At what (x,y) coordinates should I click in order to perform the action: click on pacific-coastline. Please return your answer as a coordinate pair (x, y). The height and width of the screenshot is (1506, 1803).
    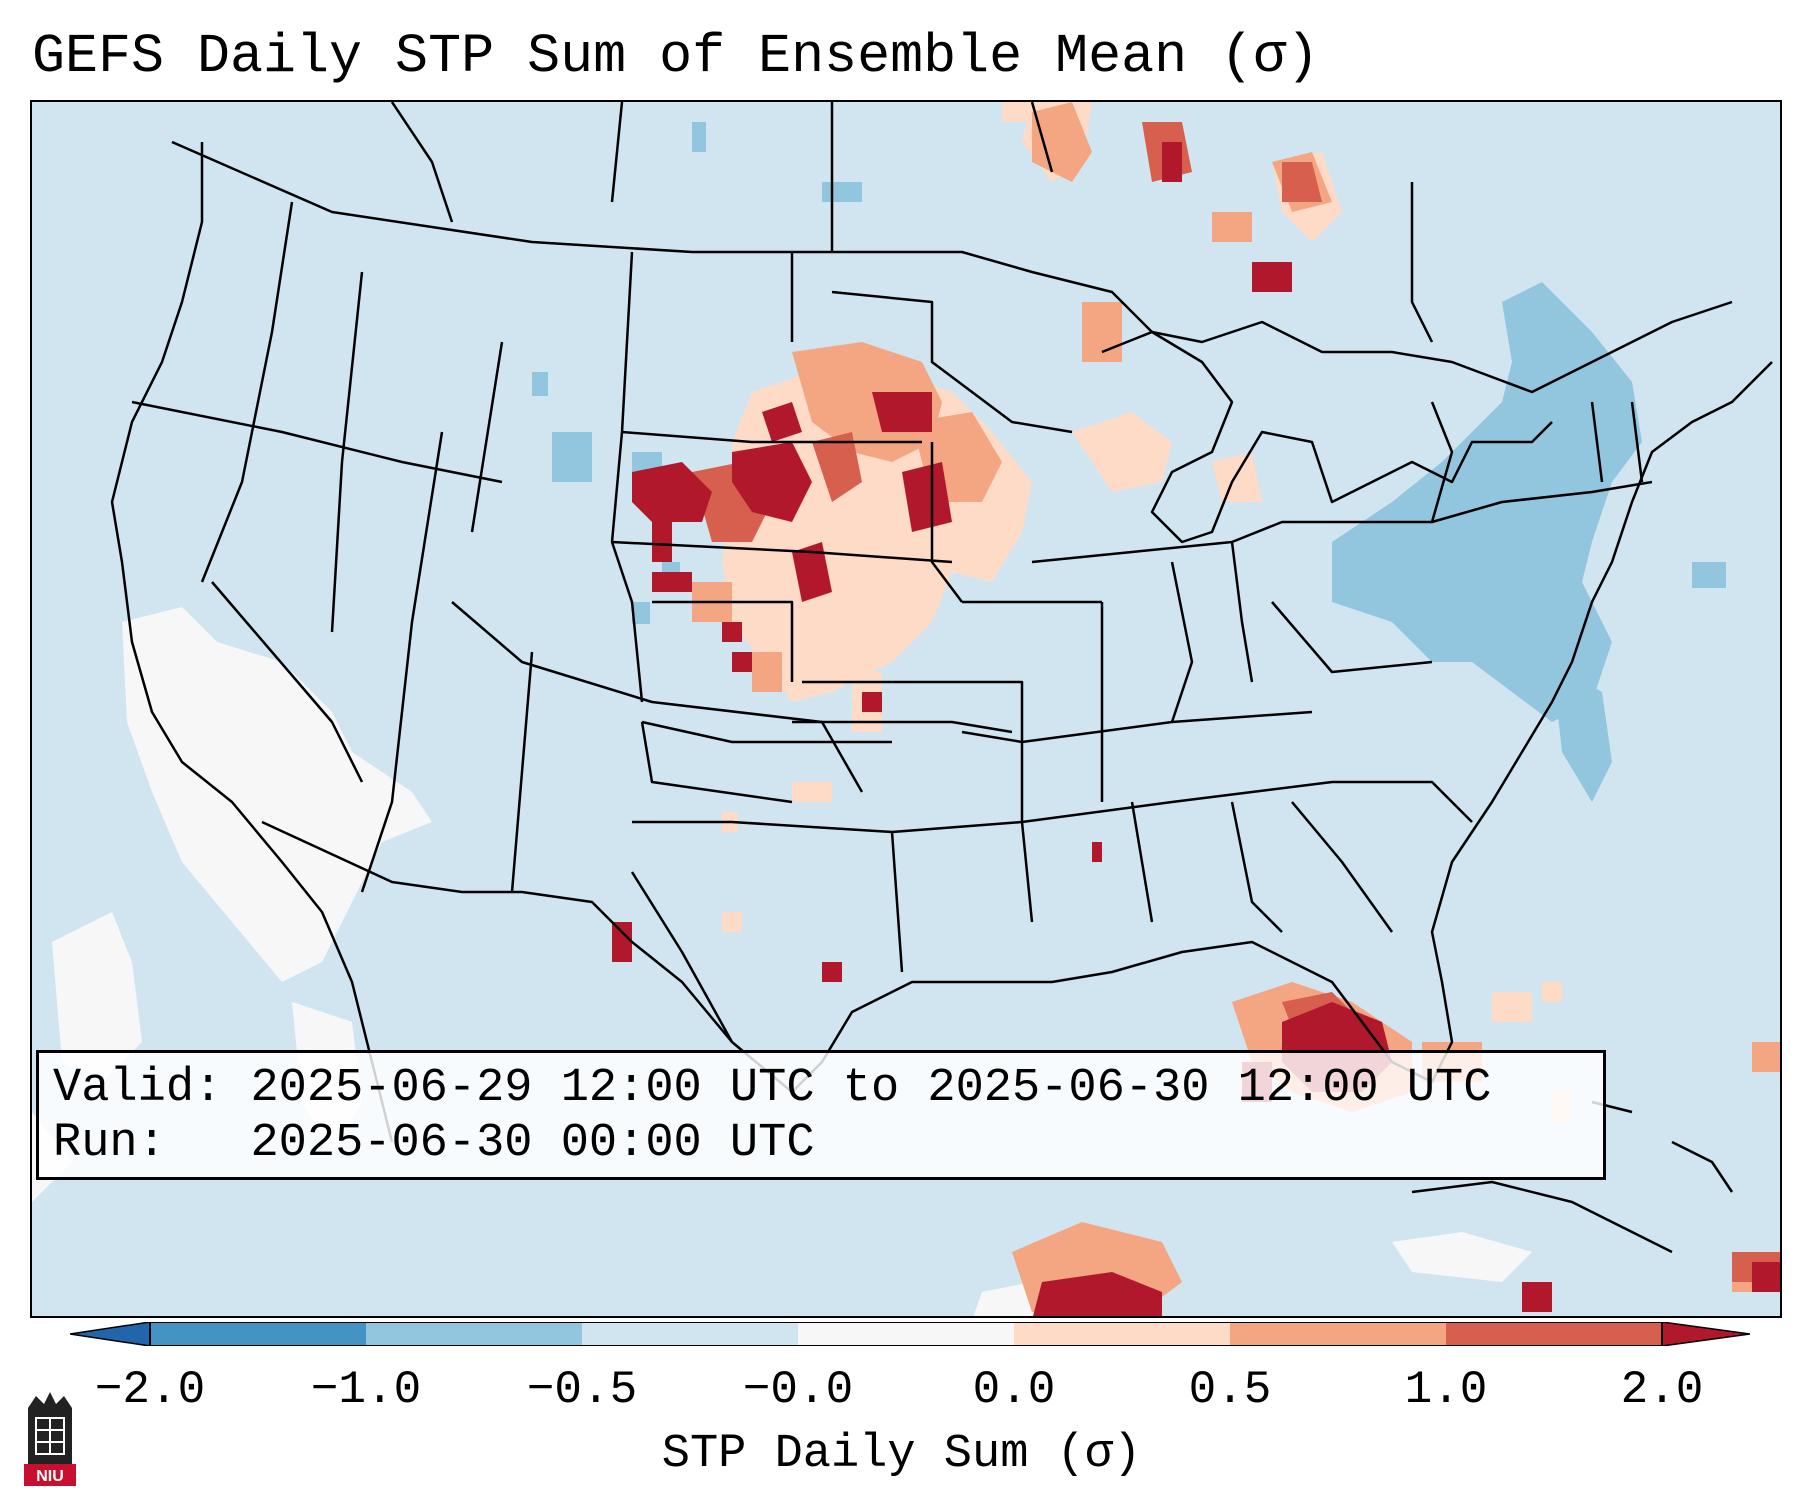
    Looking at the image, I should click on (252, 642).